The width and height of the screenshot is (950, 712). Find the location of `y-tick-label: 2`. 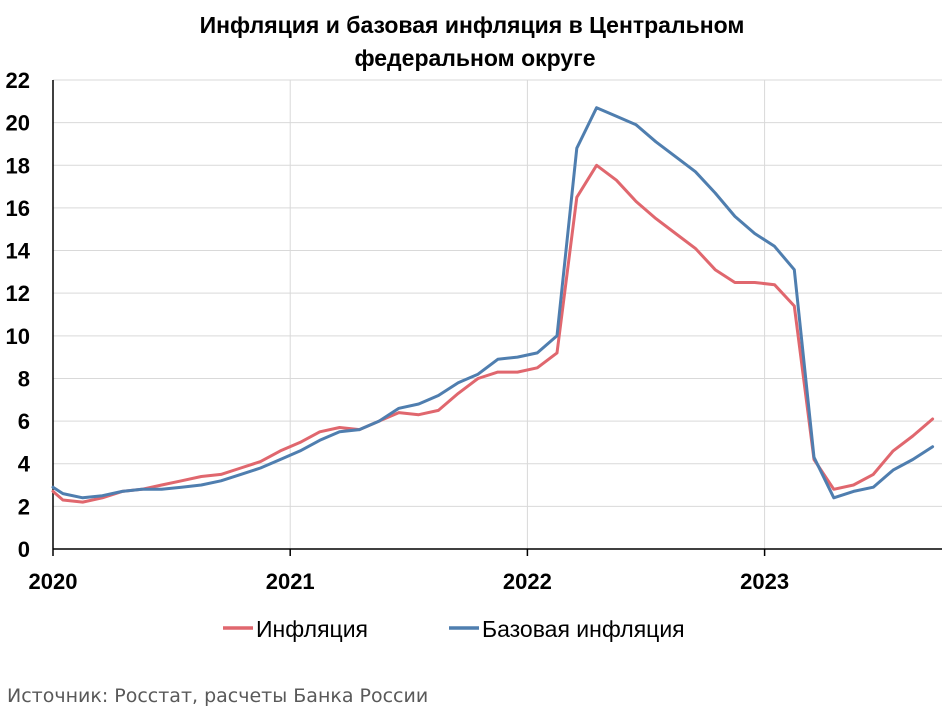

y-tick-label: 2 is located at coordinates (24, 506).